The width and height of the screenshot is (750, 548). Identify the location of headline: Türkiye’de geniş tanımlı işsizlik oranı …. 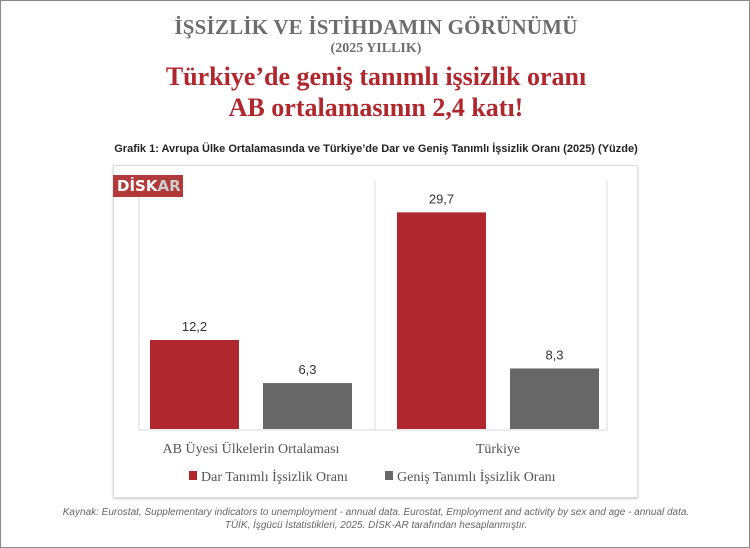
(375, 92).